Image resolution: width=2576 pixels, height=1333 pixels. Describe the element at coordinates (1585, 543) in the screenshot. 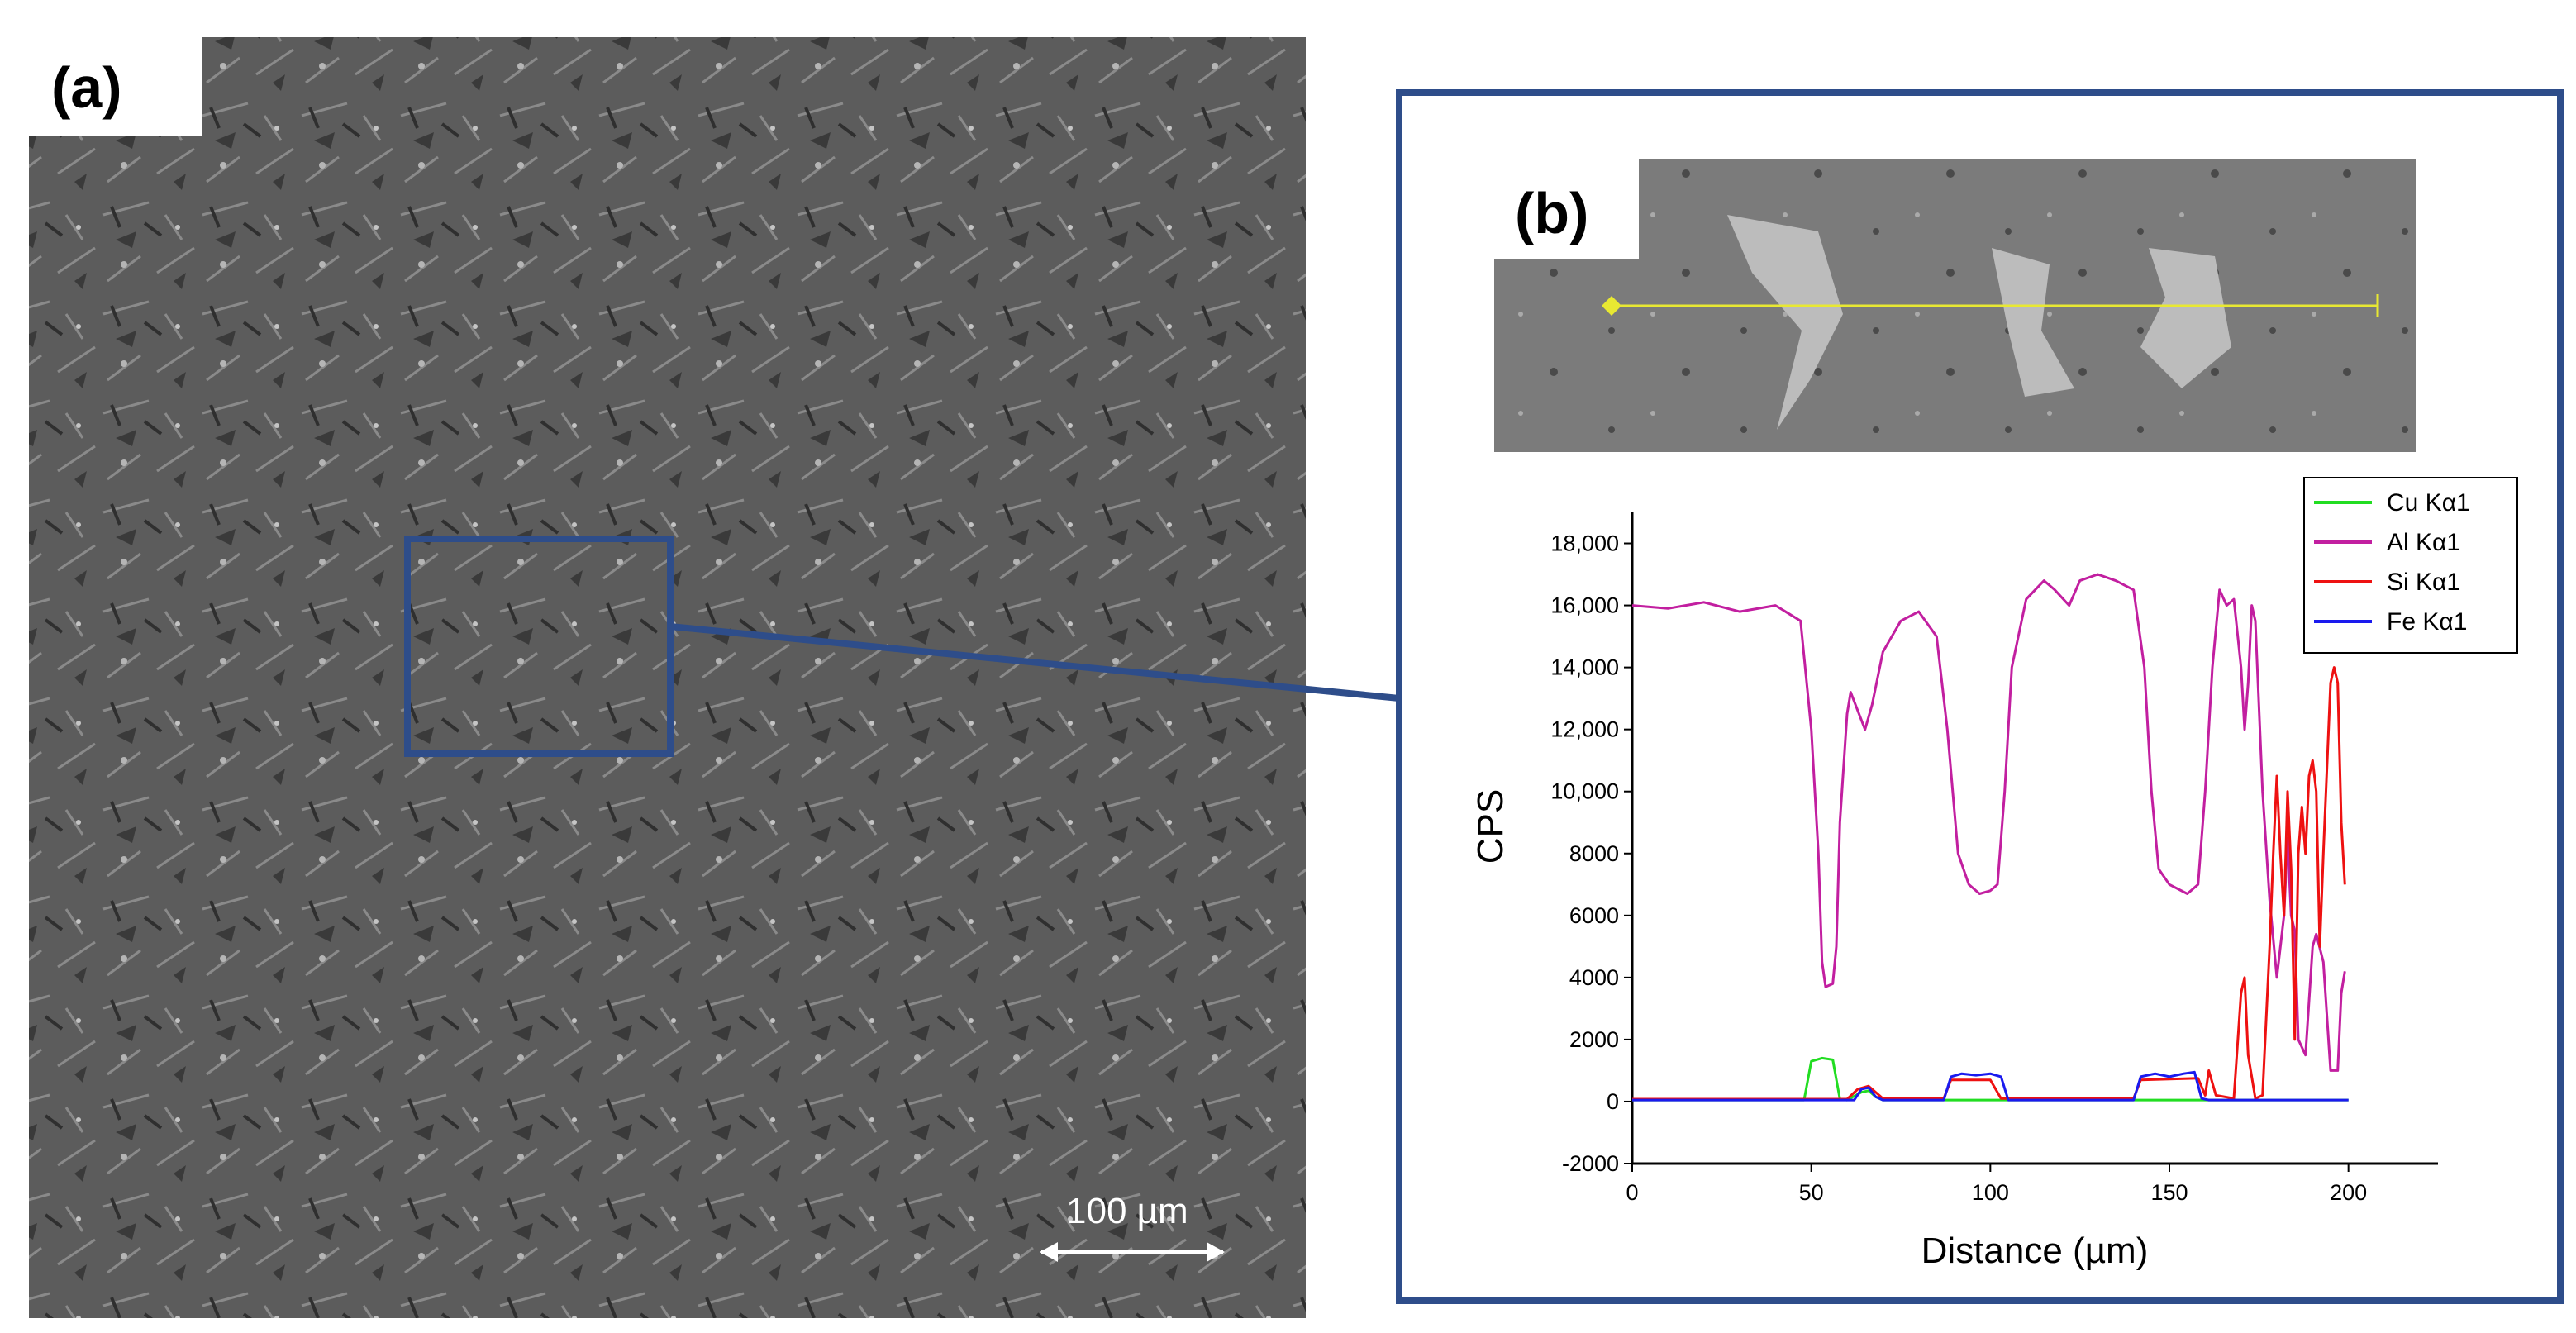

I see `y-tick-label: 18,000` at that location.